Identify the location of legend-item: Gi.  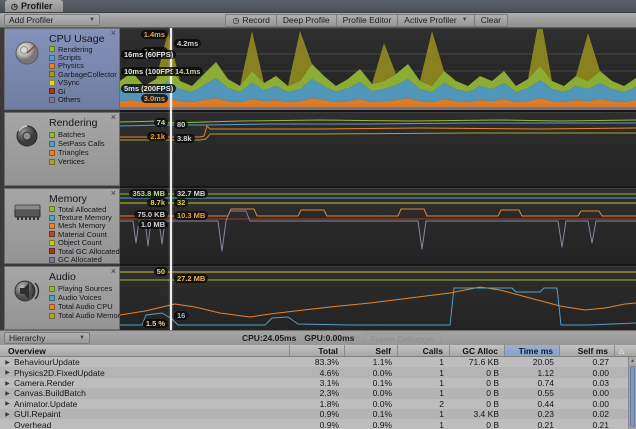
(84, 91).